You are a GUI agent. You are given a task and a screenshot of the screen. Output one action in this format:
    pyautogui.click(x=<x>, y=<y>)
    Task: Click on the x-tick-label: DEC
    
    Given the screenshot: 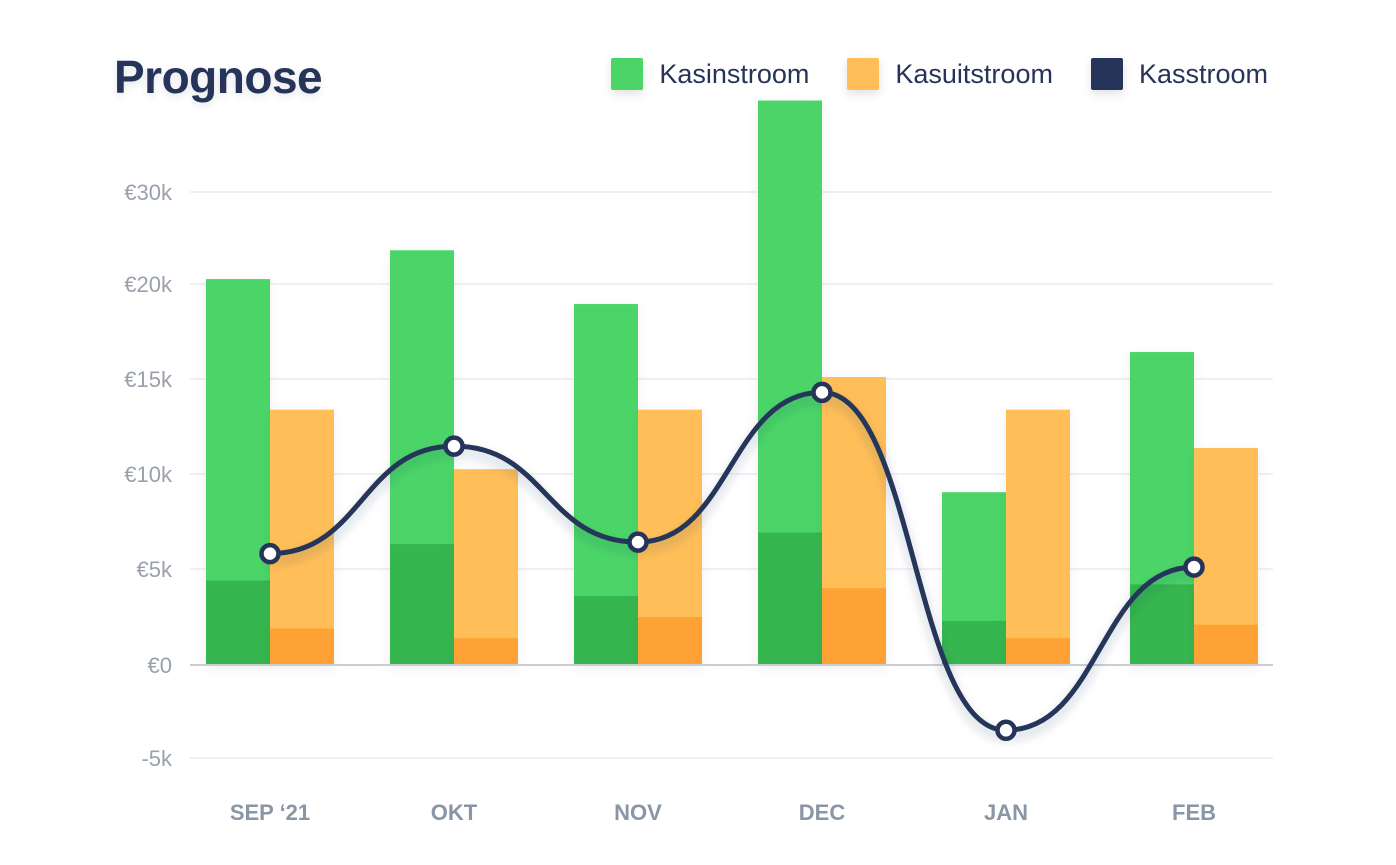 What is the action you would take?
    pyautogui.click(x=822, y=812)
    